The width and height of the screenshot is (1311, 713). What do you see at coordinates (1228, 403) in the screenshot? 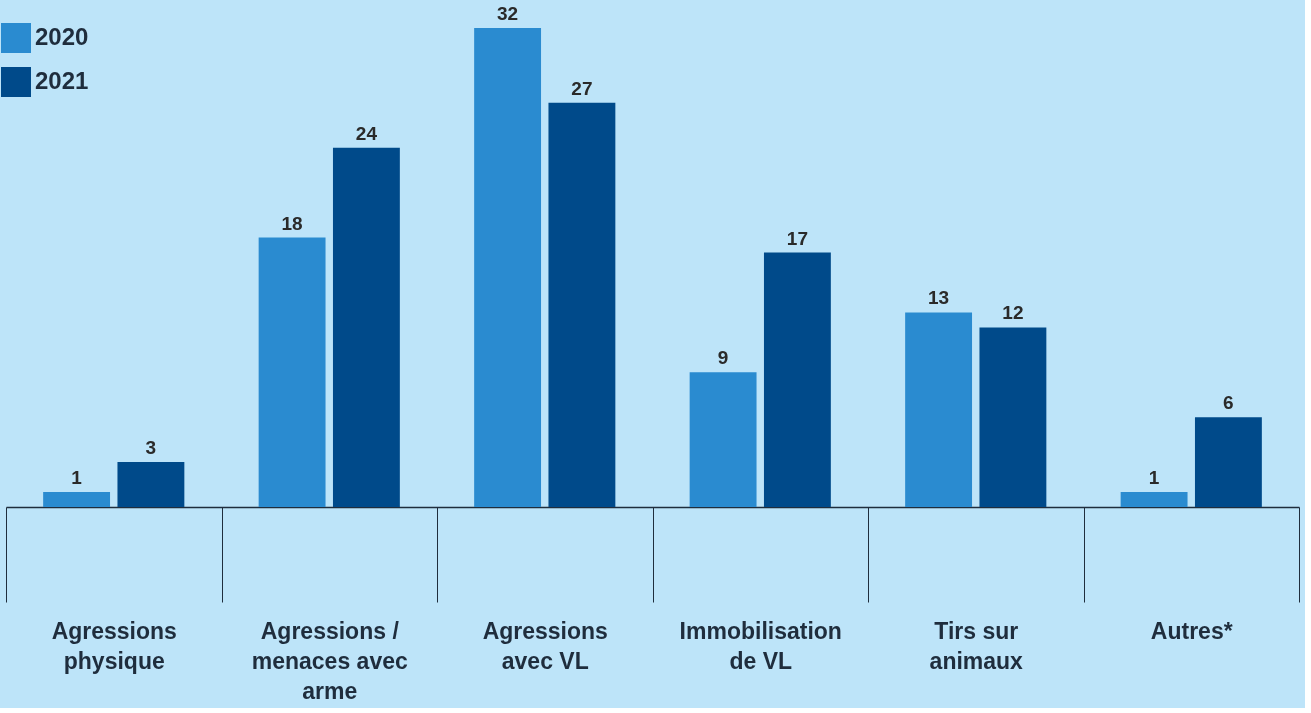
I see `data-label: 6` at bounding box center [1228, 403].